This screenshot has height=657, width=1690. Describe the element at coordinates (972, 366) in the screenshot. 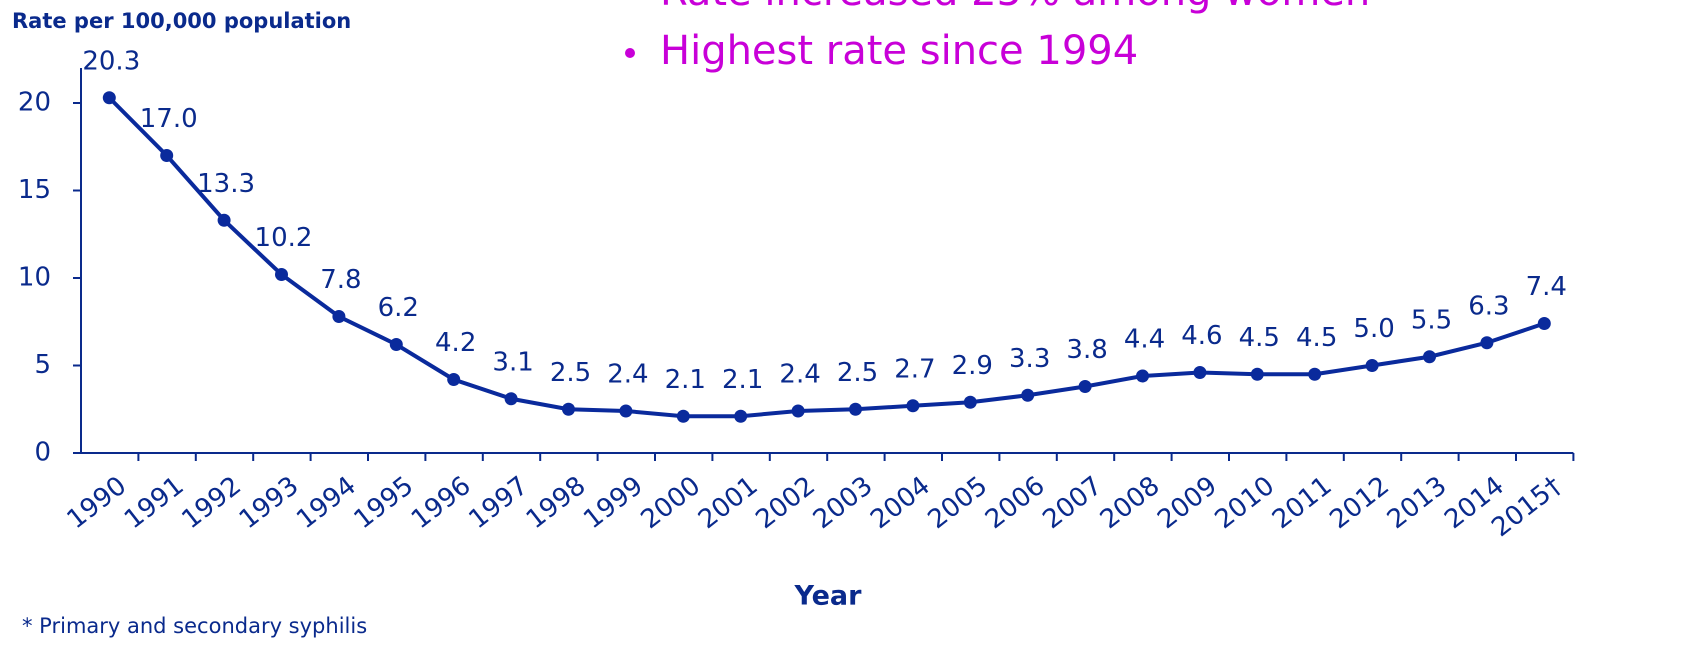

I see `value-label: 2.9` at that location.